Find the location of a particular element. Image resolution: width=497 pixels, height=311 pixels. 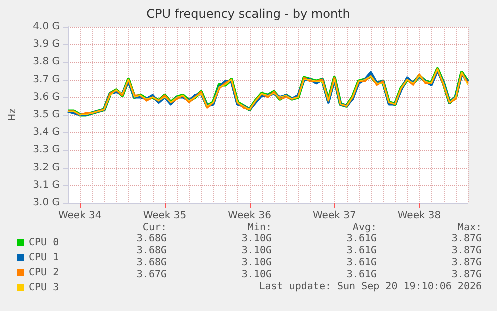

y-tick-label: 3.7 G is located at coordinates (46, 80).